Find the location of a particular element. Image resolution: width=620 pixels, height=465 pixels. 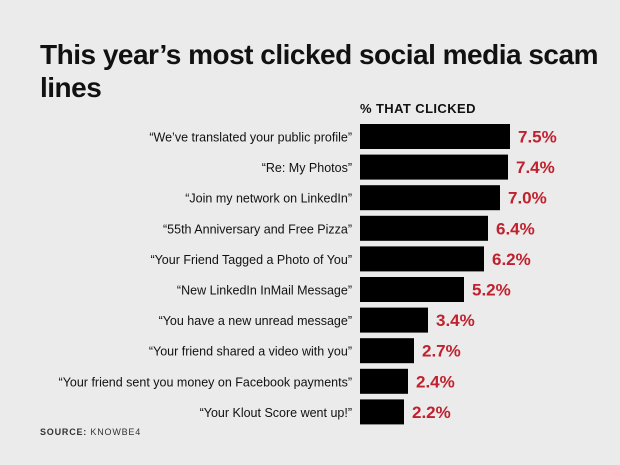

value-label: 2.7% is located at coordinates (441, 351).